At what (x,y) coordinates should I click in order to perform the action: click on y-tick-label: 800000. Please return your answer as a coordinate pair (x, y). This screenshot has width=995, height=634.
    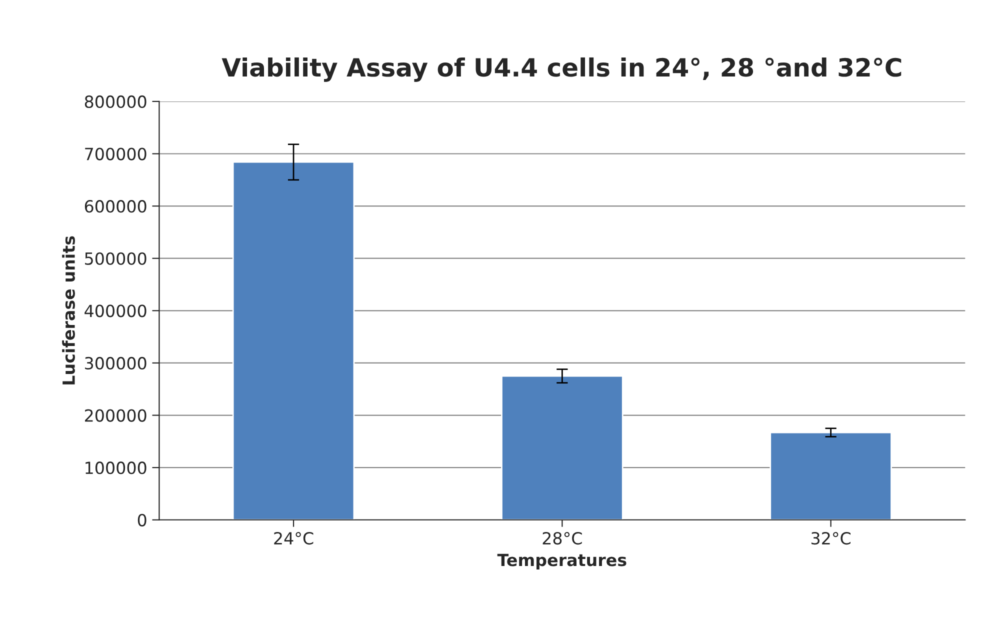
    Looking at the image, I should click on (115, 101).